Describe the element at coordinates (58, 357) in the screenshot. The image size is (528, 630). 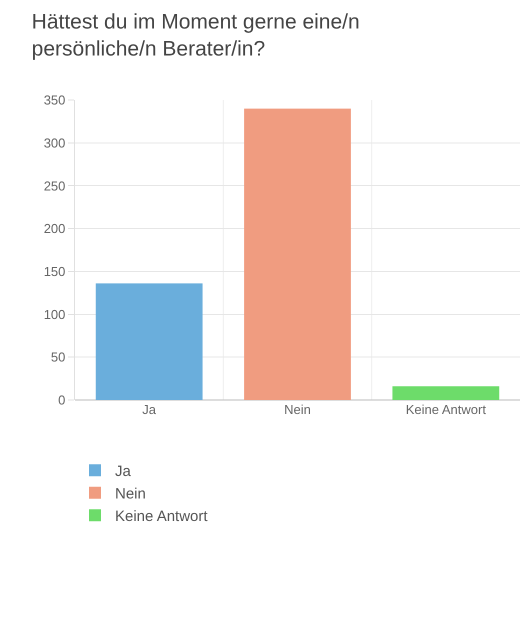
I see `y-tick-label: 50` at that location.